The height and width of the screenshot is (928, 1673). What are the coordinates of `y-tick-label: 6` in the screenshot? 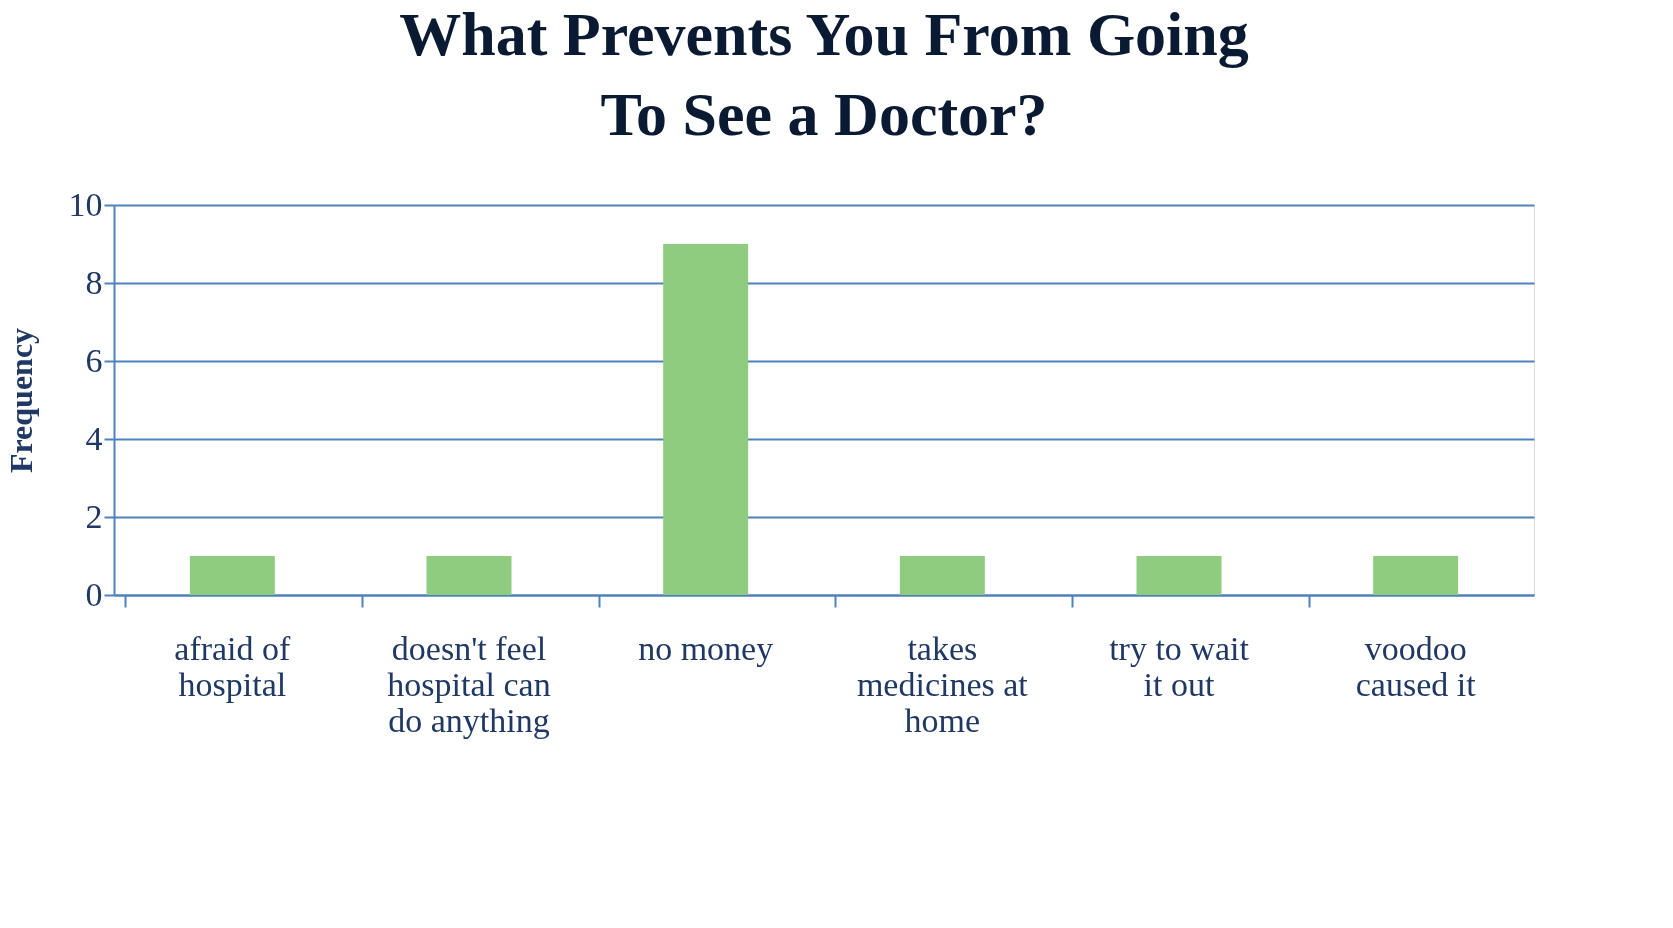 It's located at (94, 360).